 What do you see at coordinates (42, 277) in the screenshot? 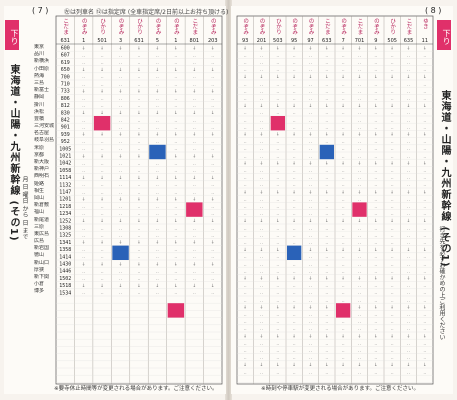
I see `station-name: 新下関` at bounding box center [42, 277].